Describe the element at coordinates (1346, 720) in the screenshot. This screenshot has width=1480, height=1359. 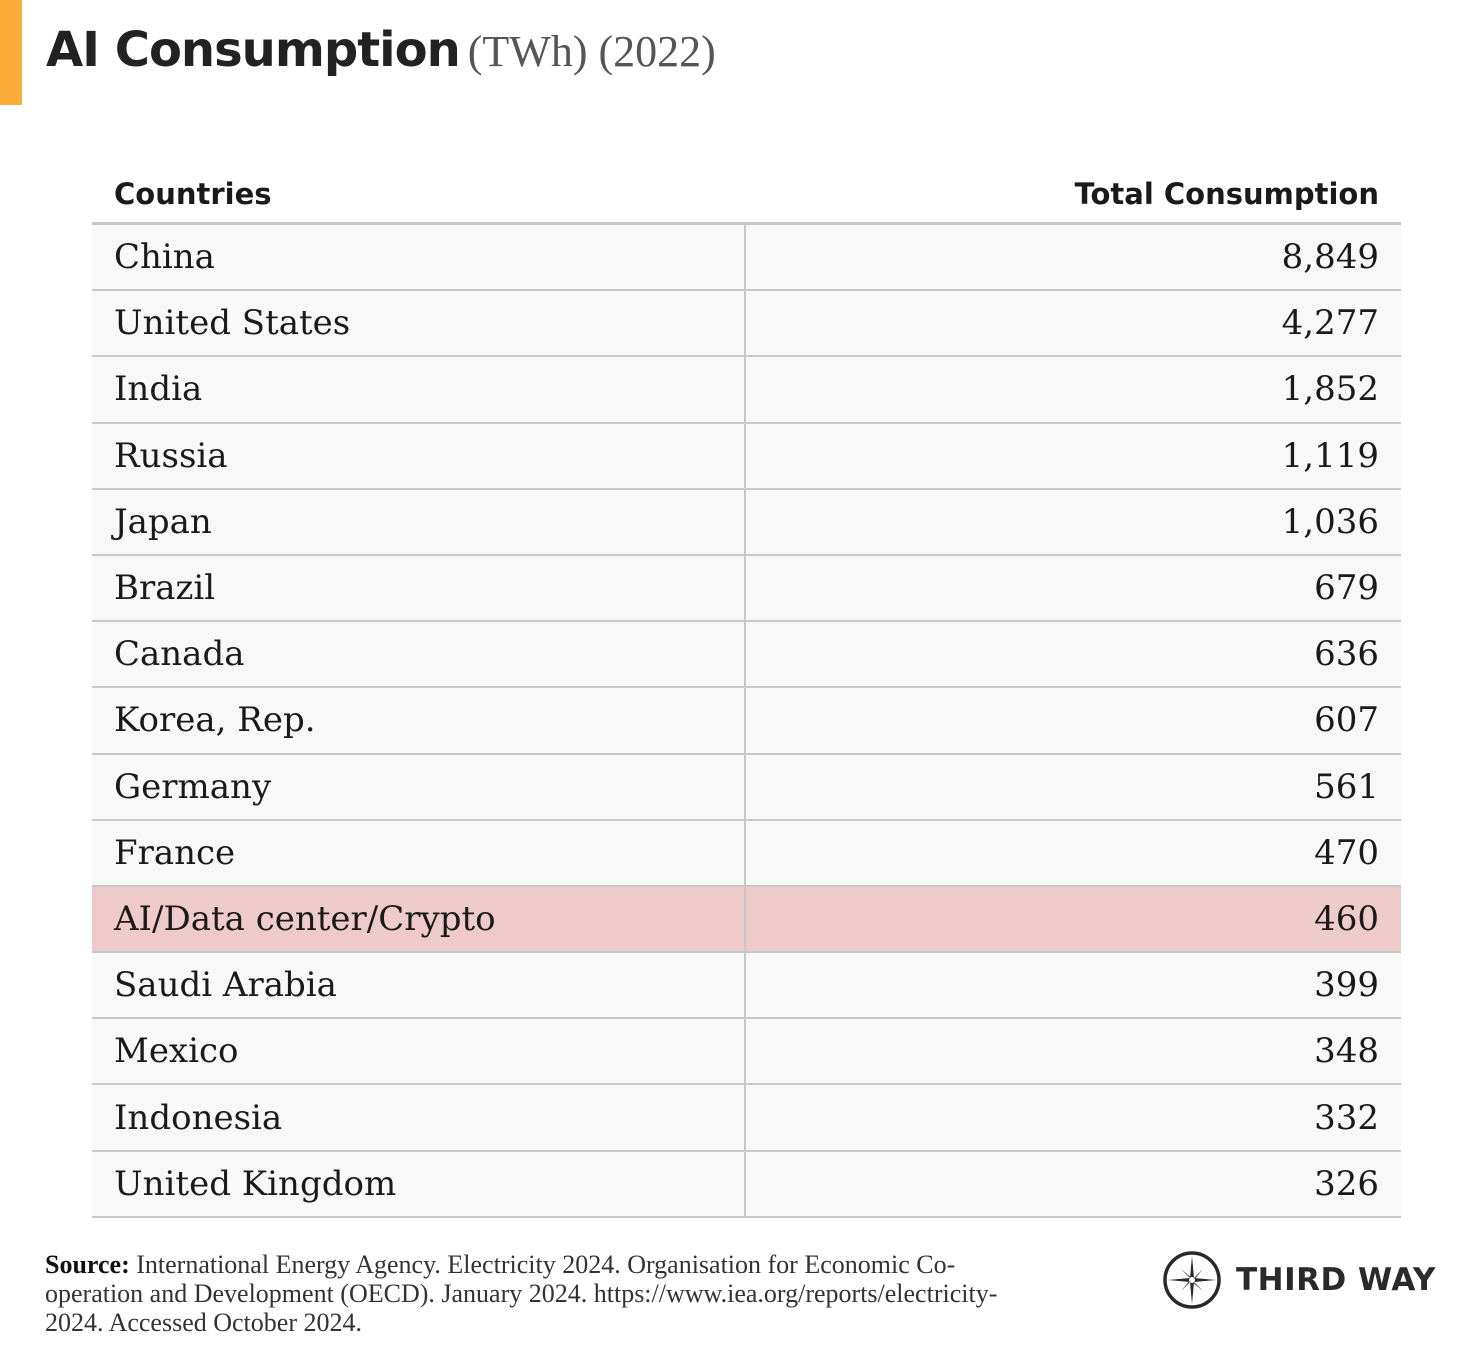
I see `consumption-cell: 607` at that location.